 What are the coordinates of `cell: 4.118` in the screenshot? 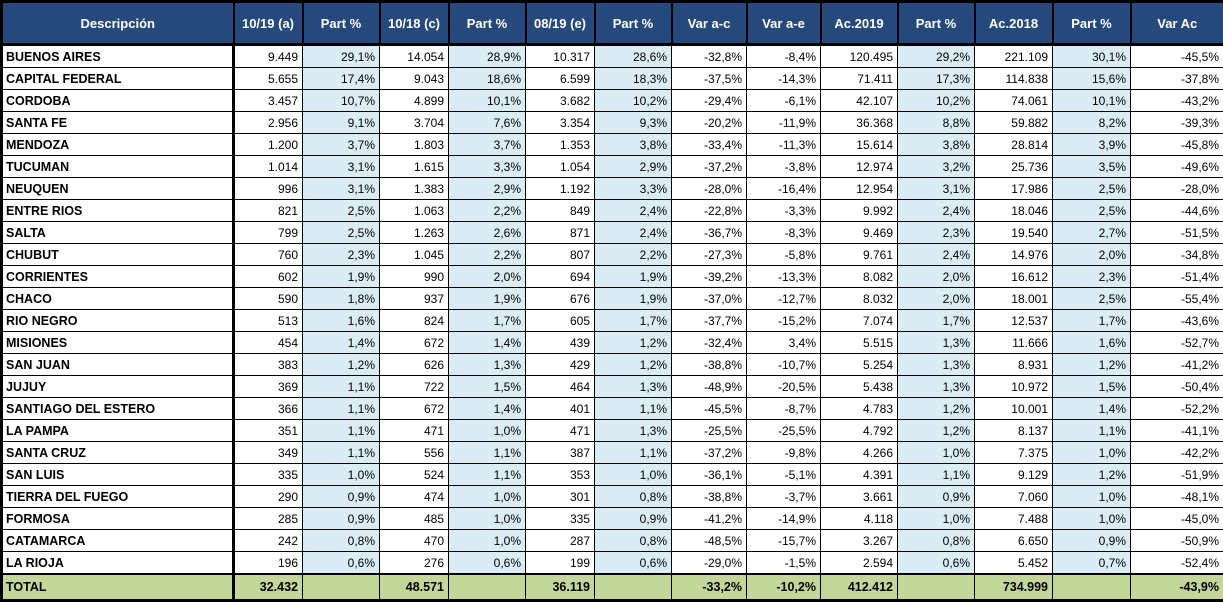 It's located at (859, 519).